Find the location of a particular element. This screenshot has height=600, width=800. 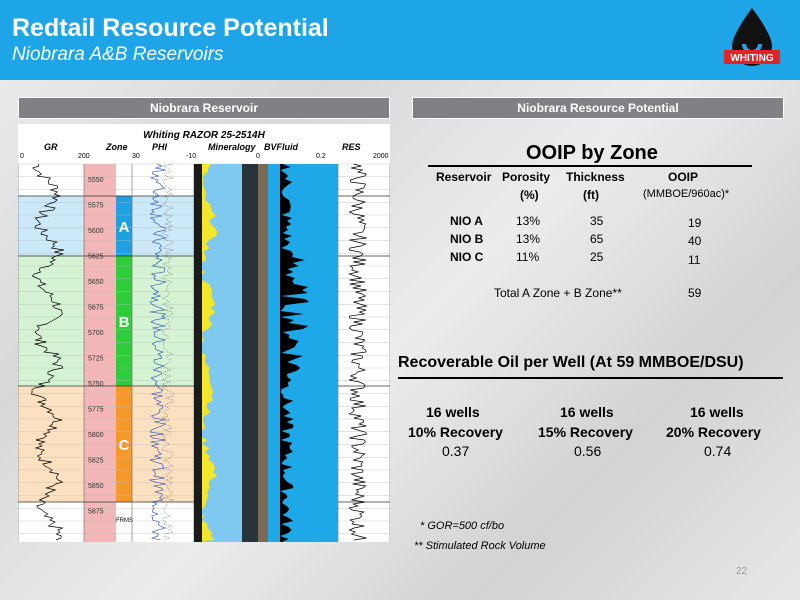

scale-label: 200 is located at coordinates (84, 156).